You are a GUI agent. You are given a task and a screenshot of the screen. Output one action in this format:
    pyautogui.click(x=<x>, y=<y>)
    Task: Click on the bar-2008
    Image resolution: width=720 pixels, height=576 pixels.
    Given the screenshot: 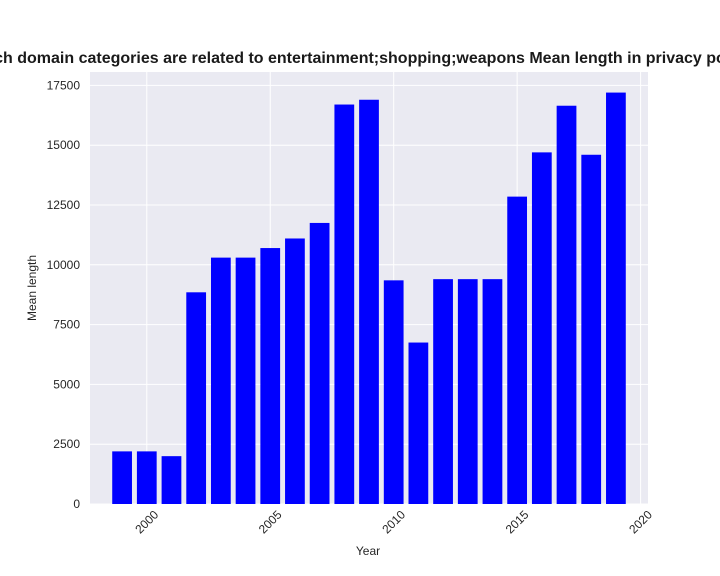 What is the action you would take?
    pyautogui.click(x=344, y=304)
    